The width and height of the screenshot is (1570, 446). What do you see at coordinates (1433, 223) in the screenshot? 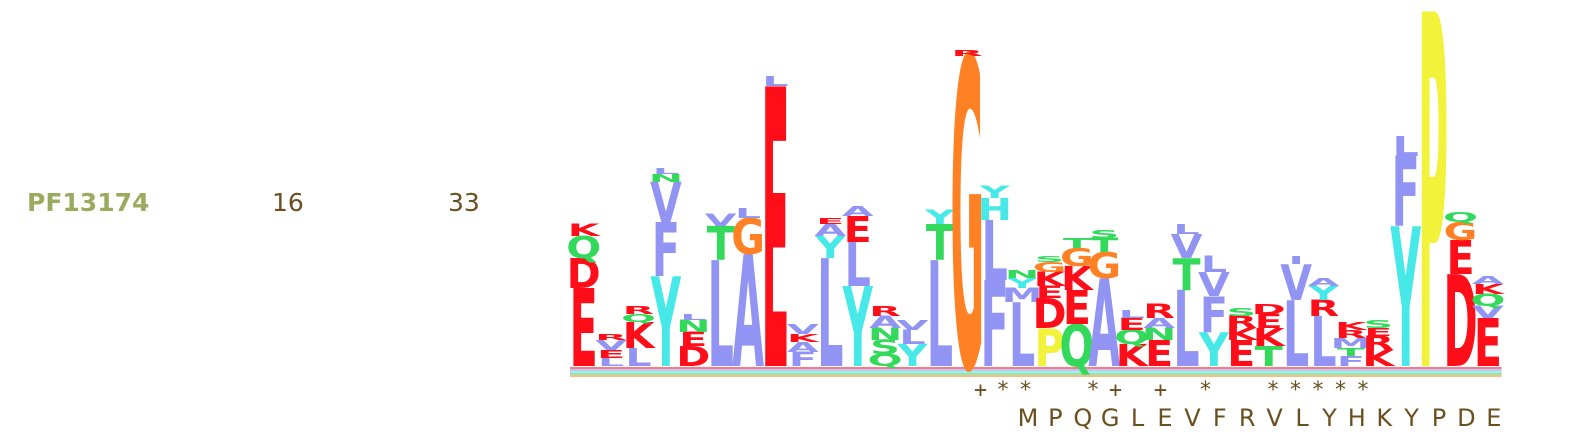
I see `logo-letter-P: P` at bounding box center [1433, 223].